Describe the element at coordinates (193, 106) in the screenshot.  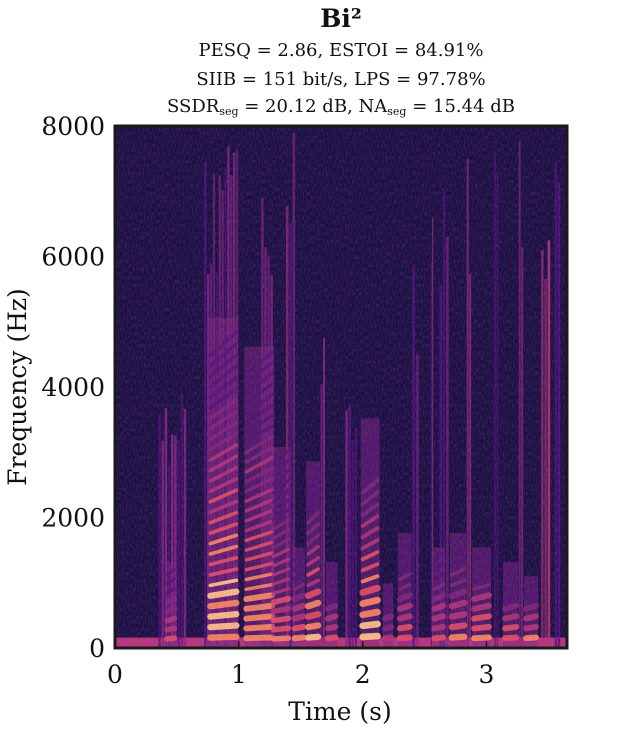
I see `ssdr-label: SSDR` at that location.